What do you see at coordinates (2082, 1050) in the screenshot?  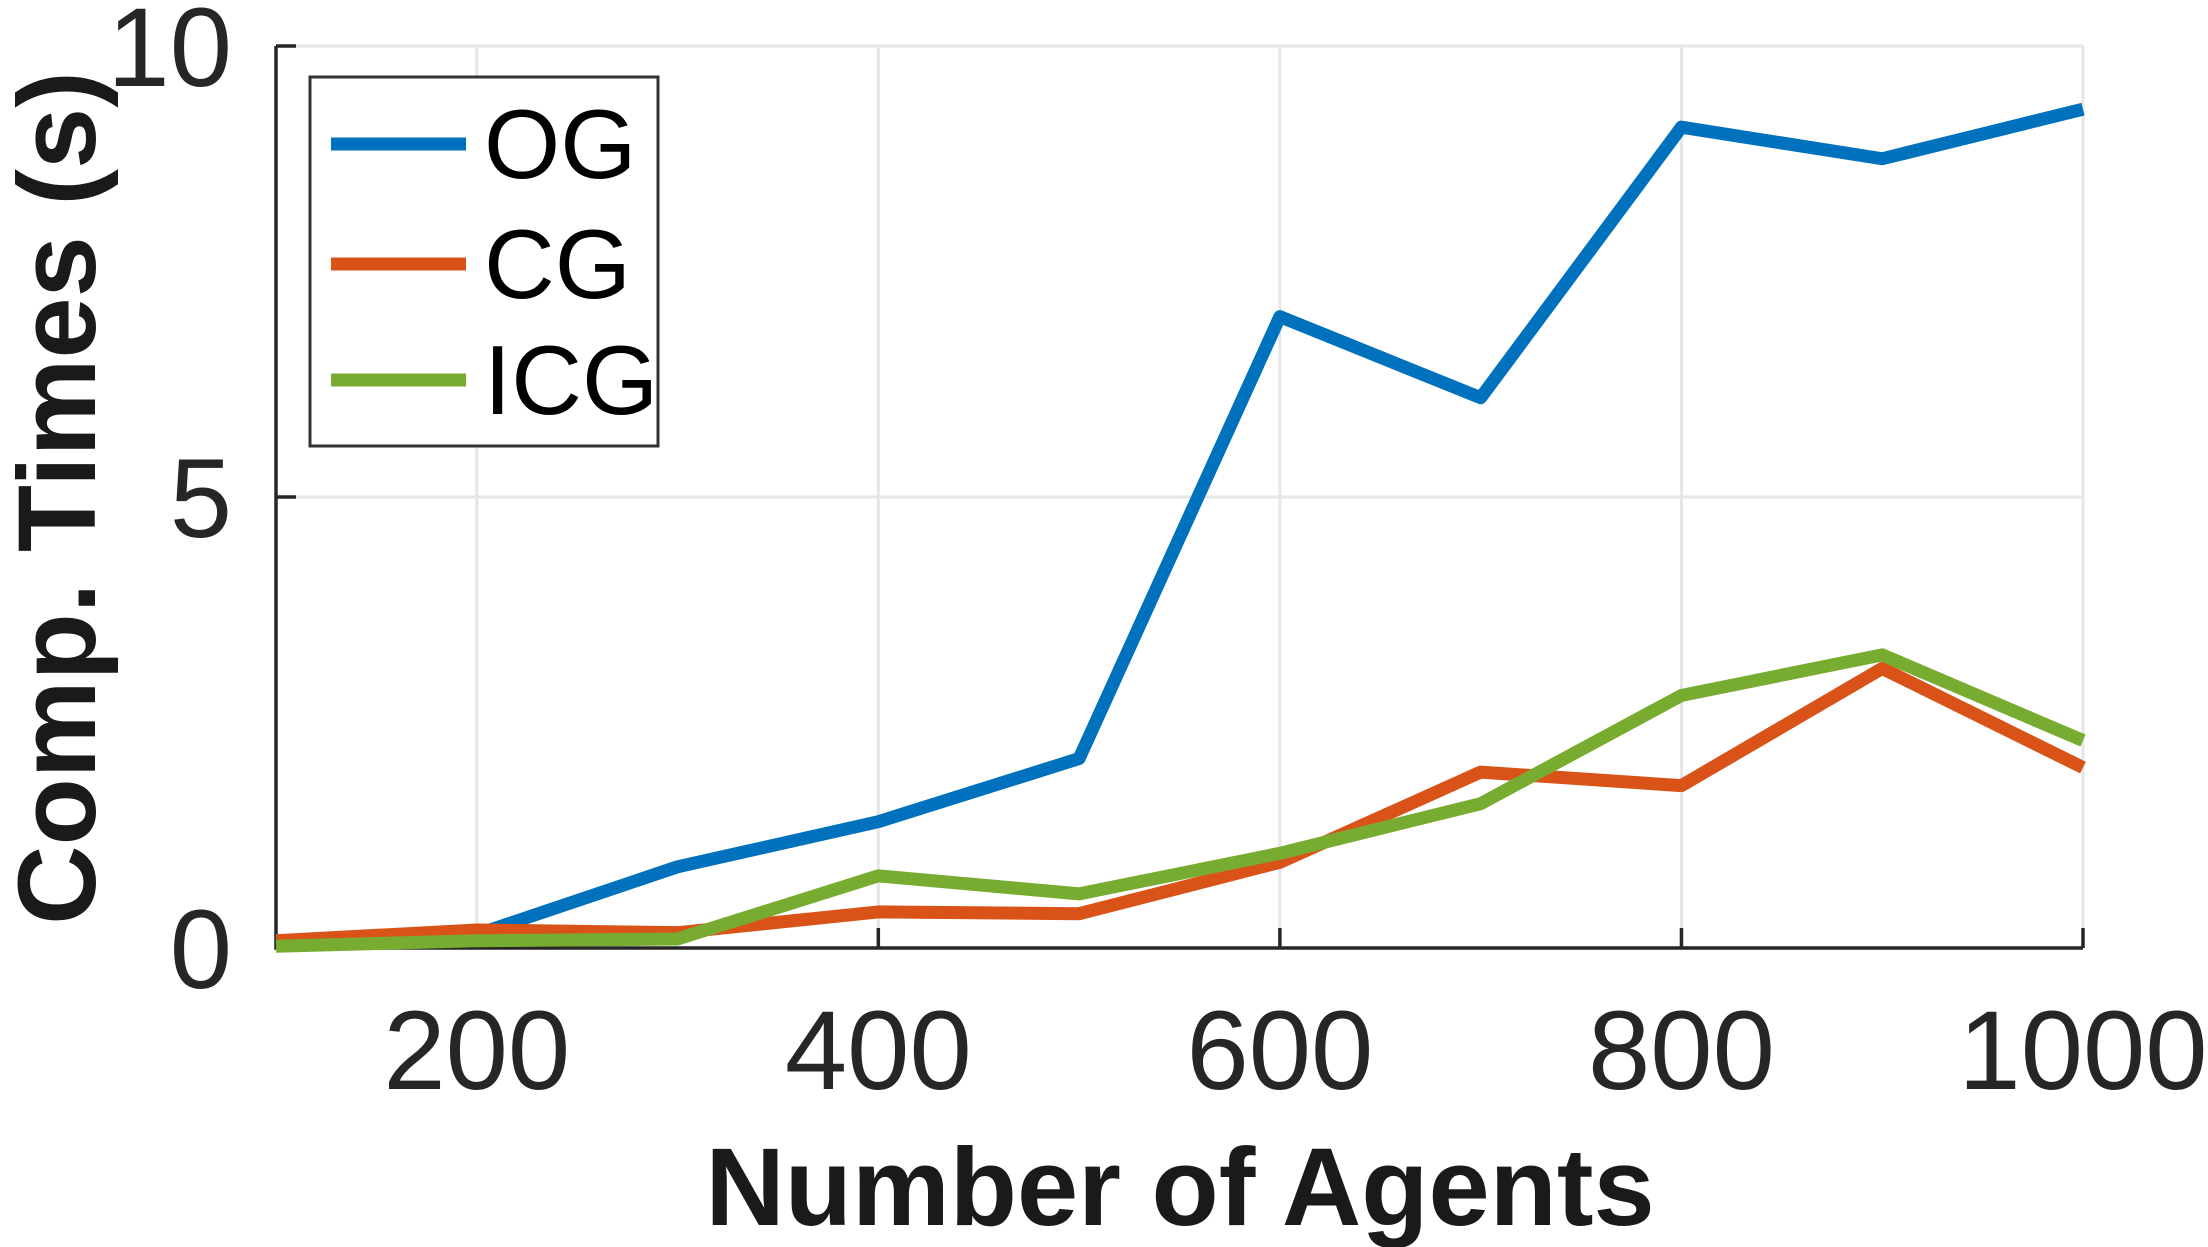 I see `x-tick-label-1000: 1000` at bounding box center [2082, 1050].